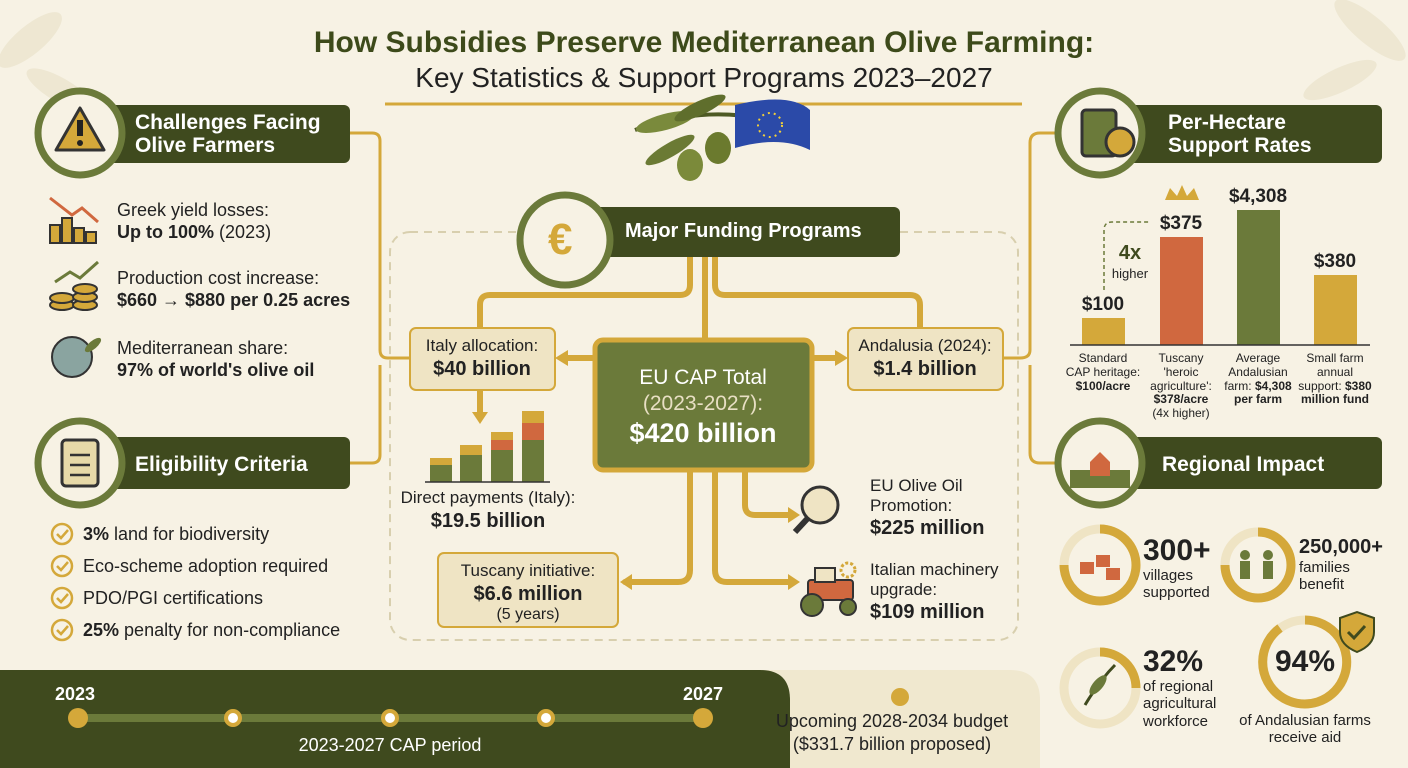 The image size is (1408, 768). Describe the element at coordinates (1103, 304) in the screenshot. I see `bar-value: $100` at that location.